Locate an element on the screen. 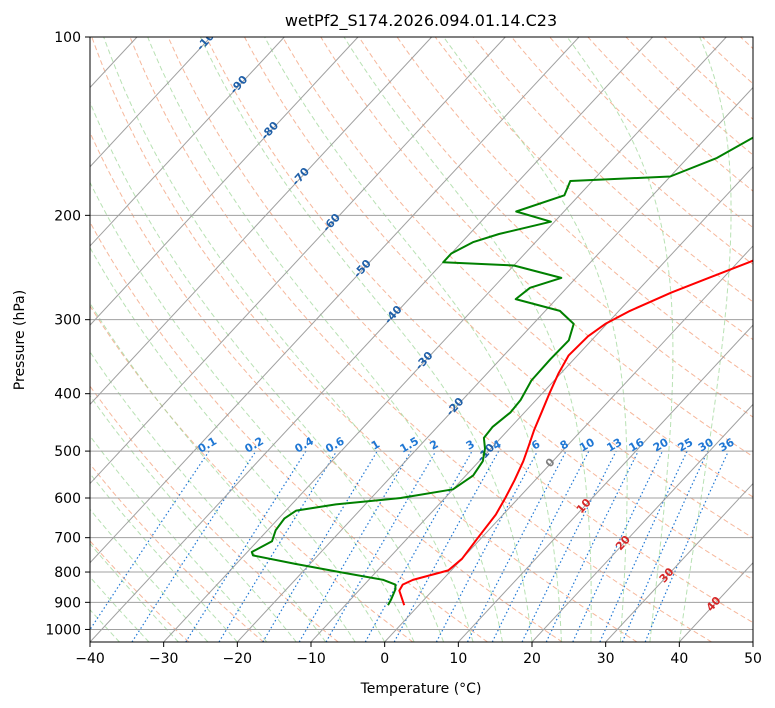 This screenshot has height=708, width=775. mixing-ratio-label: 16 is located at coordinates (637, 444).